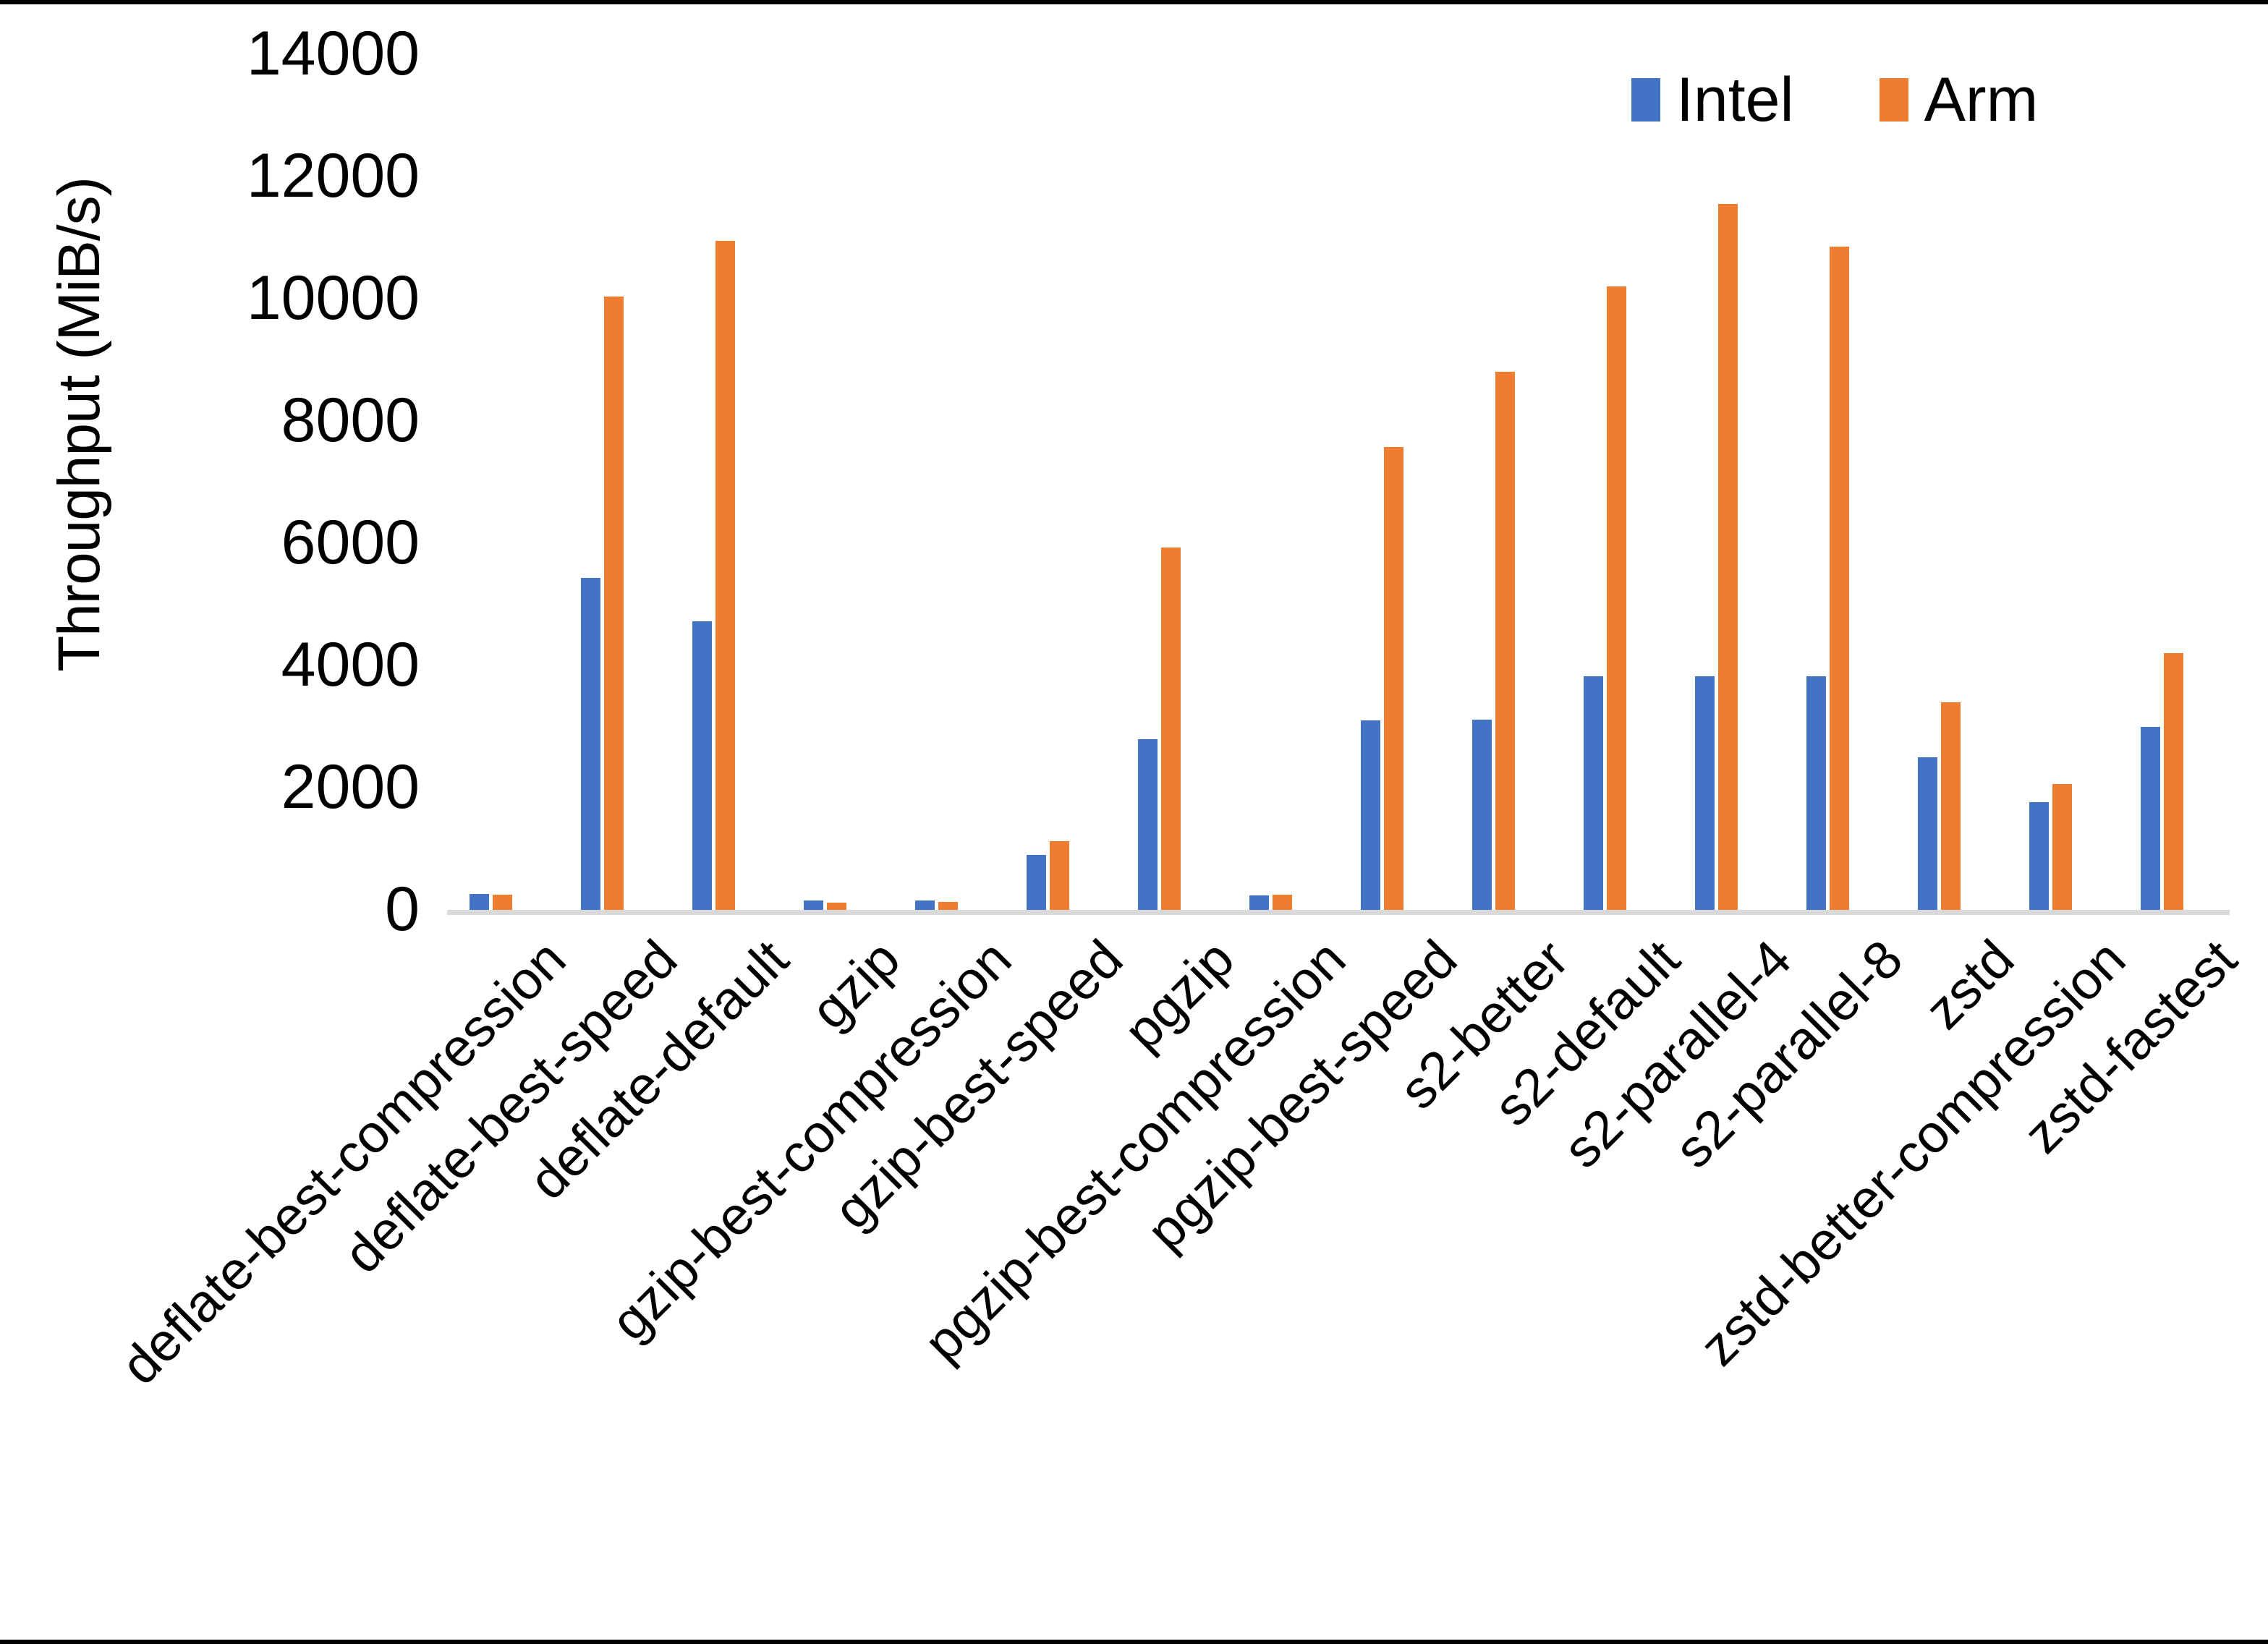 This screenshot has height=1644, width=2268. Describe the element at coordinates (350, 542) in the screenshot. I see `y-axis-tick-label: 6000` at that location.